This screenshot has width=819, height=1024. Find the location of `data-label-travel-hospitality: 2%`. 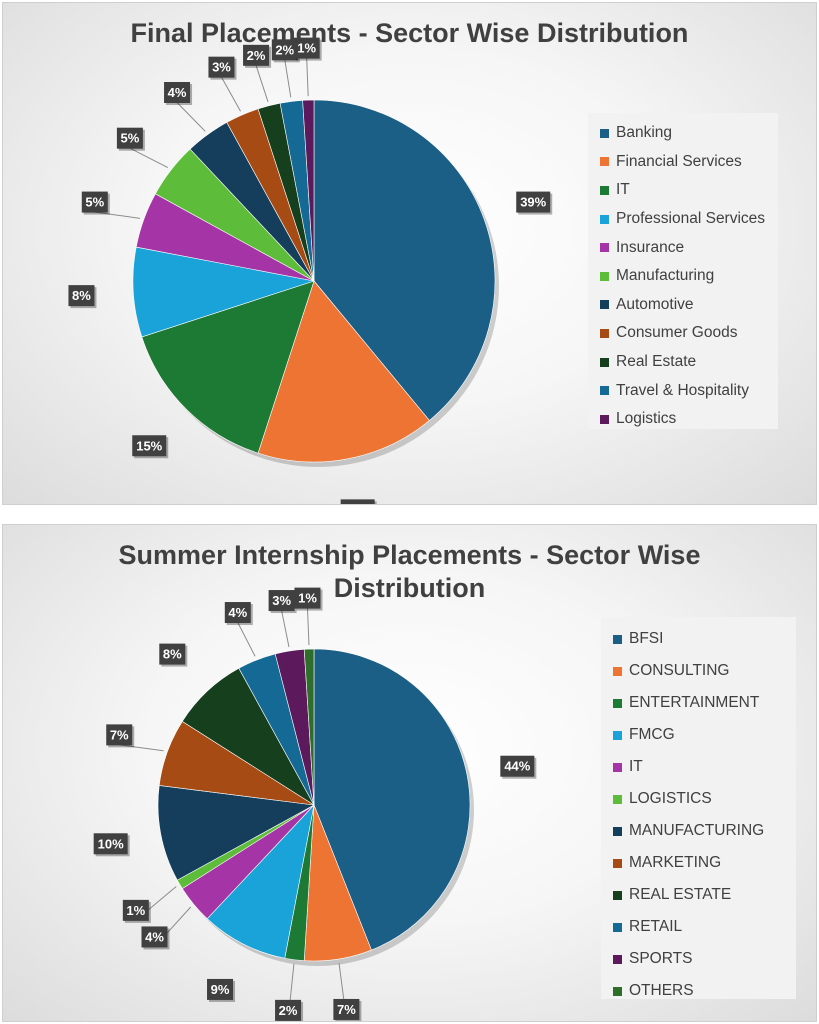

data-label-travel-hospitality: 2% is located at coordinates (285, 51).